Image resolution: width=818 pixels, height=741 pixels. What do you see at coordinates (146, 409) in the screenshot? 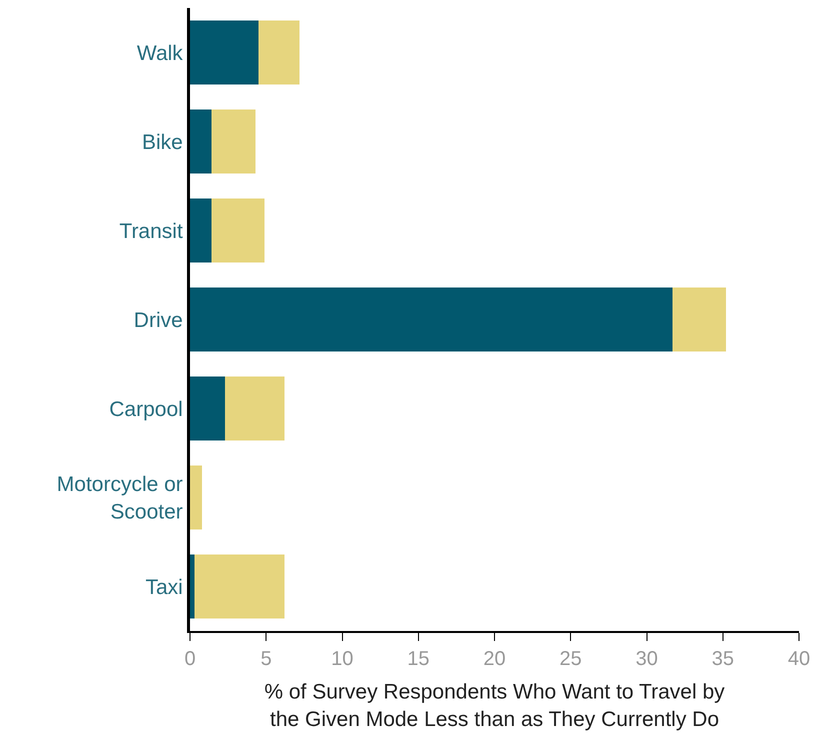
I see `y-tick-label: Carpool` at bounding box center [146, 409].